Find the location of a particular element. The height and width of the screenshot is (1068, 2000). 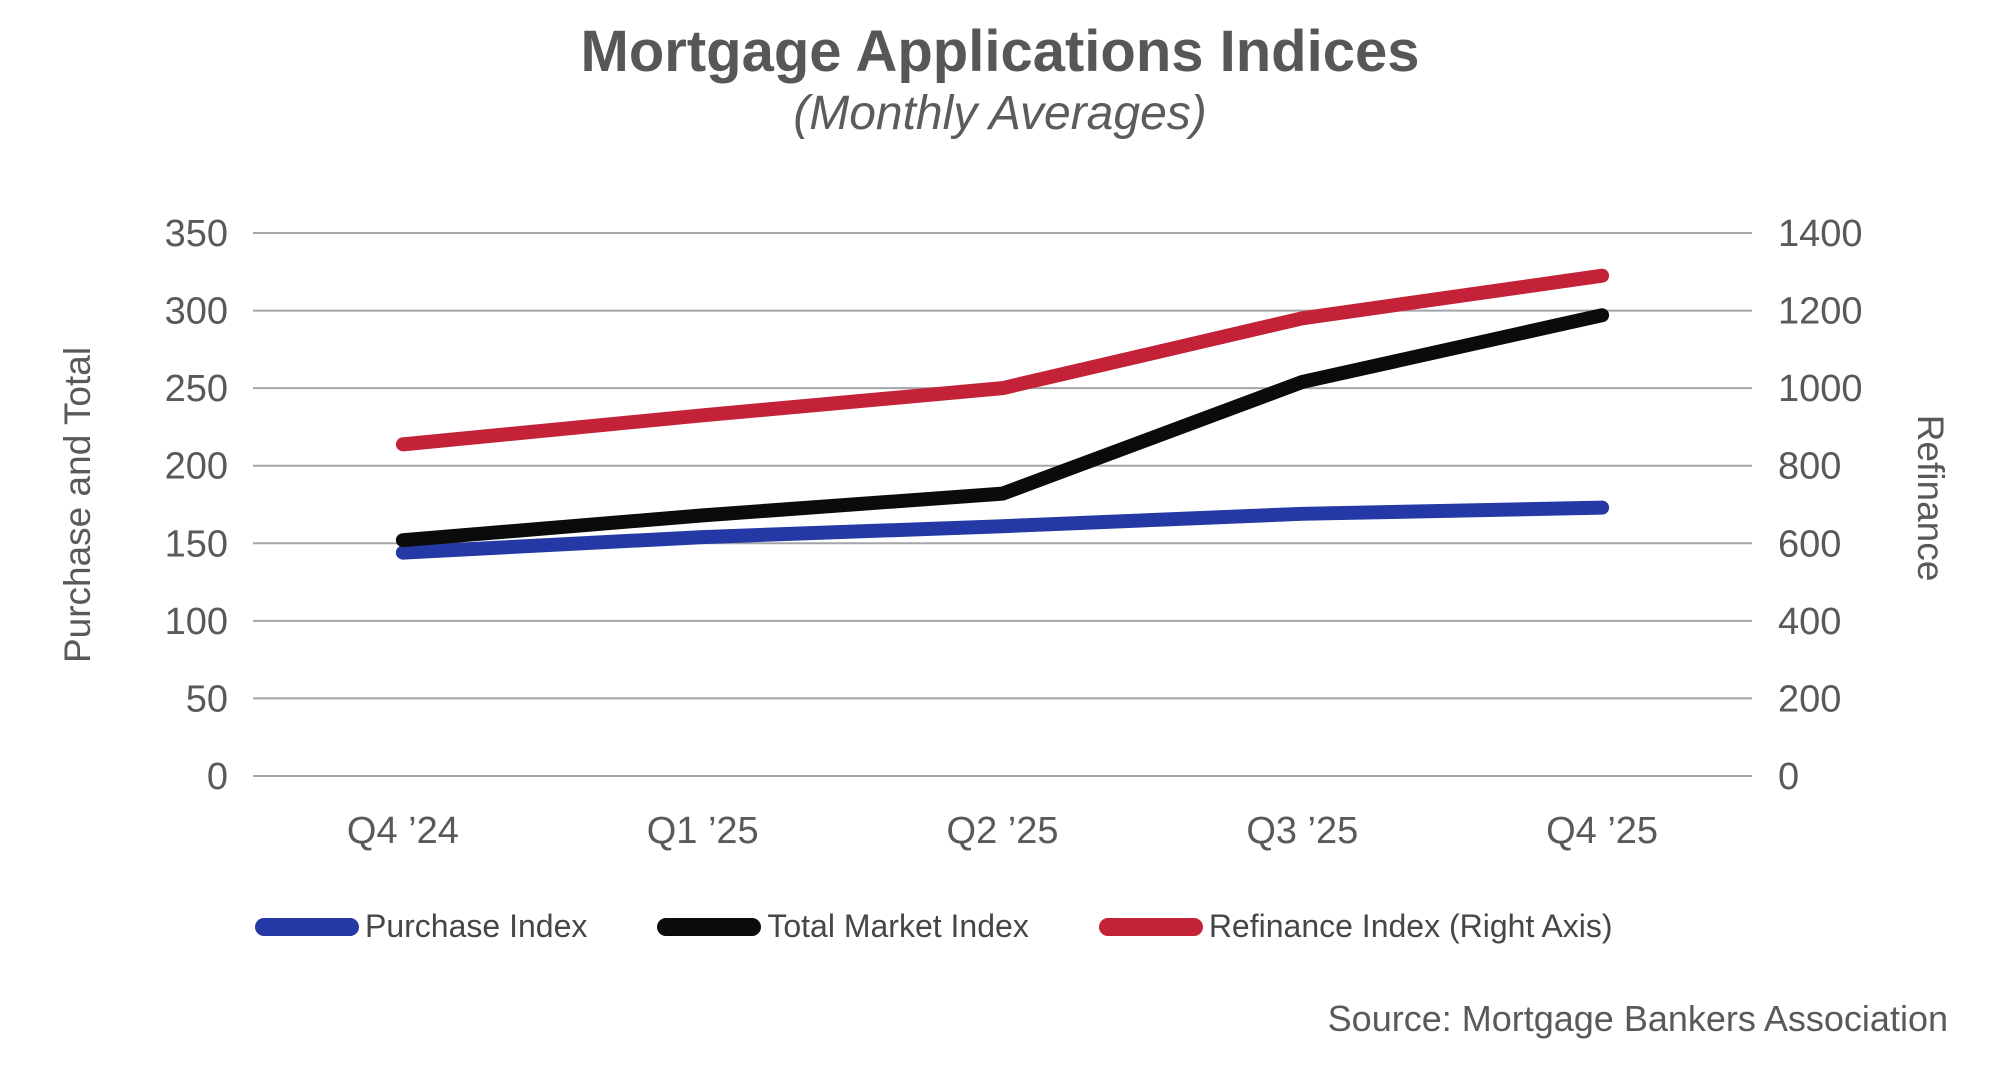

left-axis-tick-label: 100 is located at coordinates (196, 622).